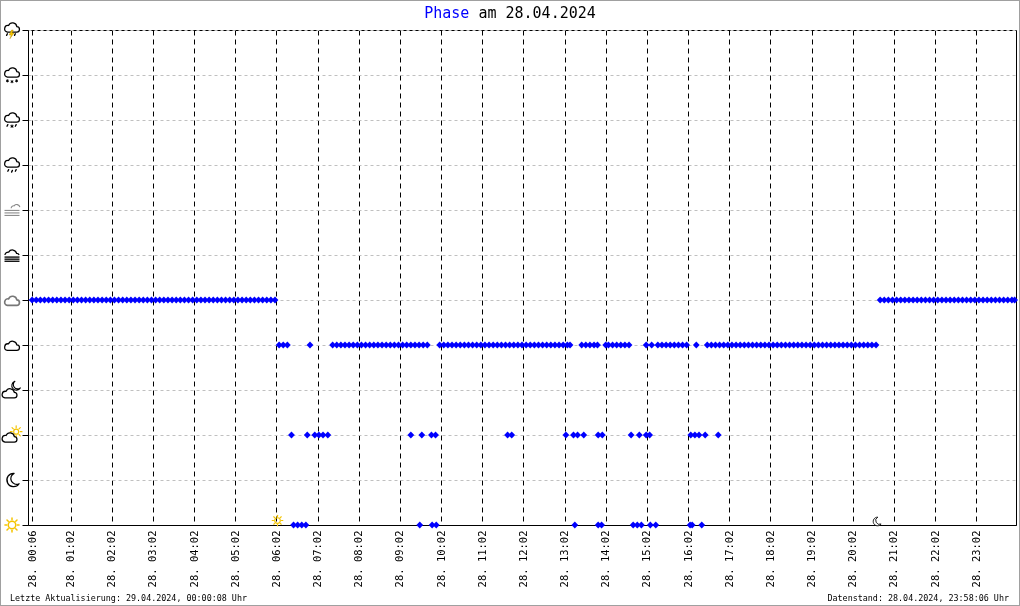  Describe the element at coordinates (234, 559) in the screenshot. I see `x-tick-label: 28. 05:02` at that location.